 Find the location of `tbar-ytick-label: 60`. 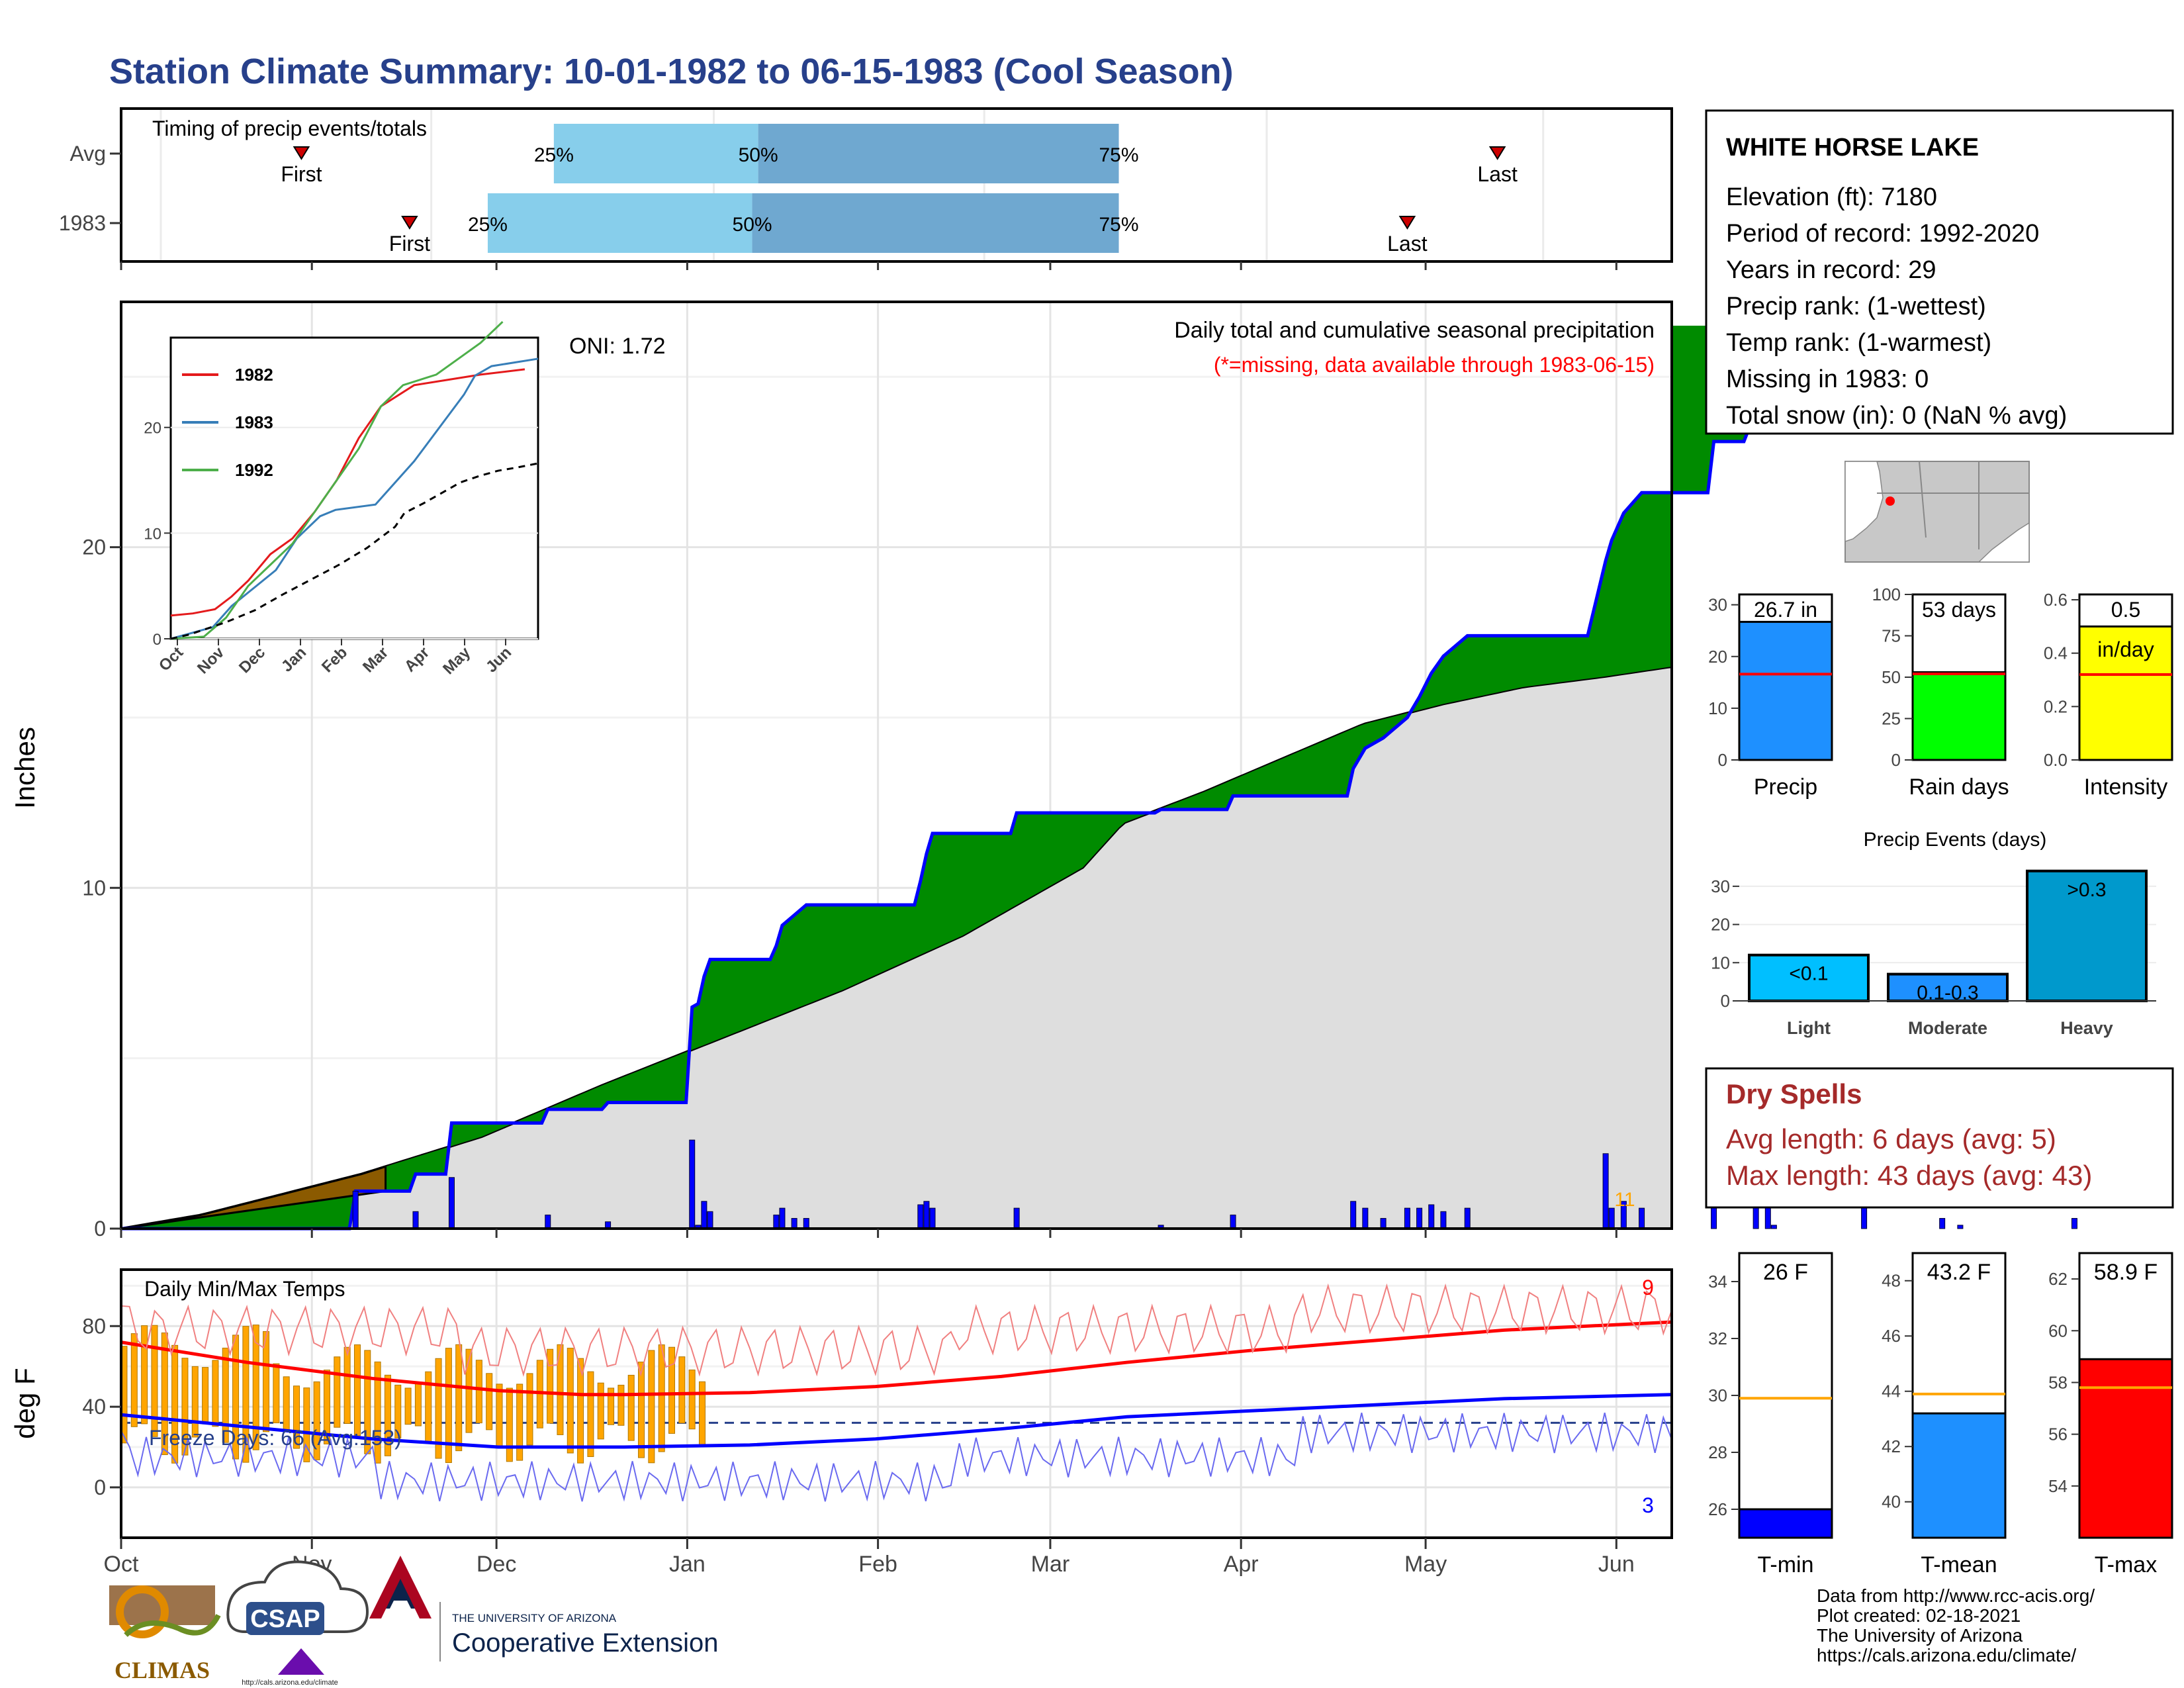

tbar-ytick-label: 60 is located at coordinates (2058, 1330).